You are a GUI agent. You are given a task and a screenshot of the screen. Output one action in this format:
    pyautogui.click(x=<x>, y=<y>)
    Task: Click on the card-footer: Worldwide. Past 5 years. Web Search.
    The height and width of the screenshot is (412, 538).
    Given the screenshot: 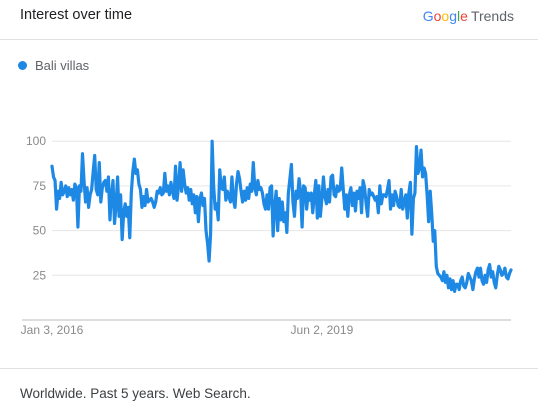 What is the action you would take?
    pyautogui.click(x=269, y=390)
    